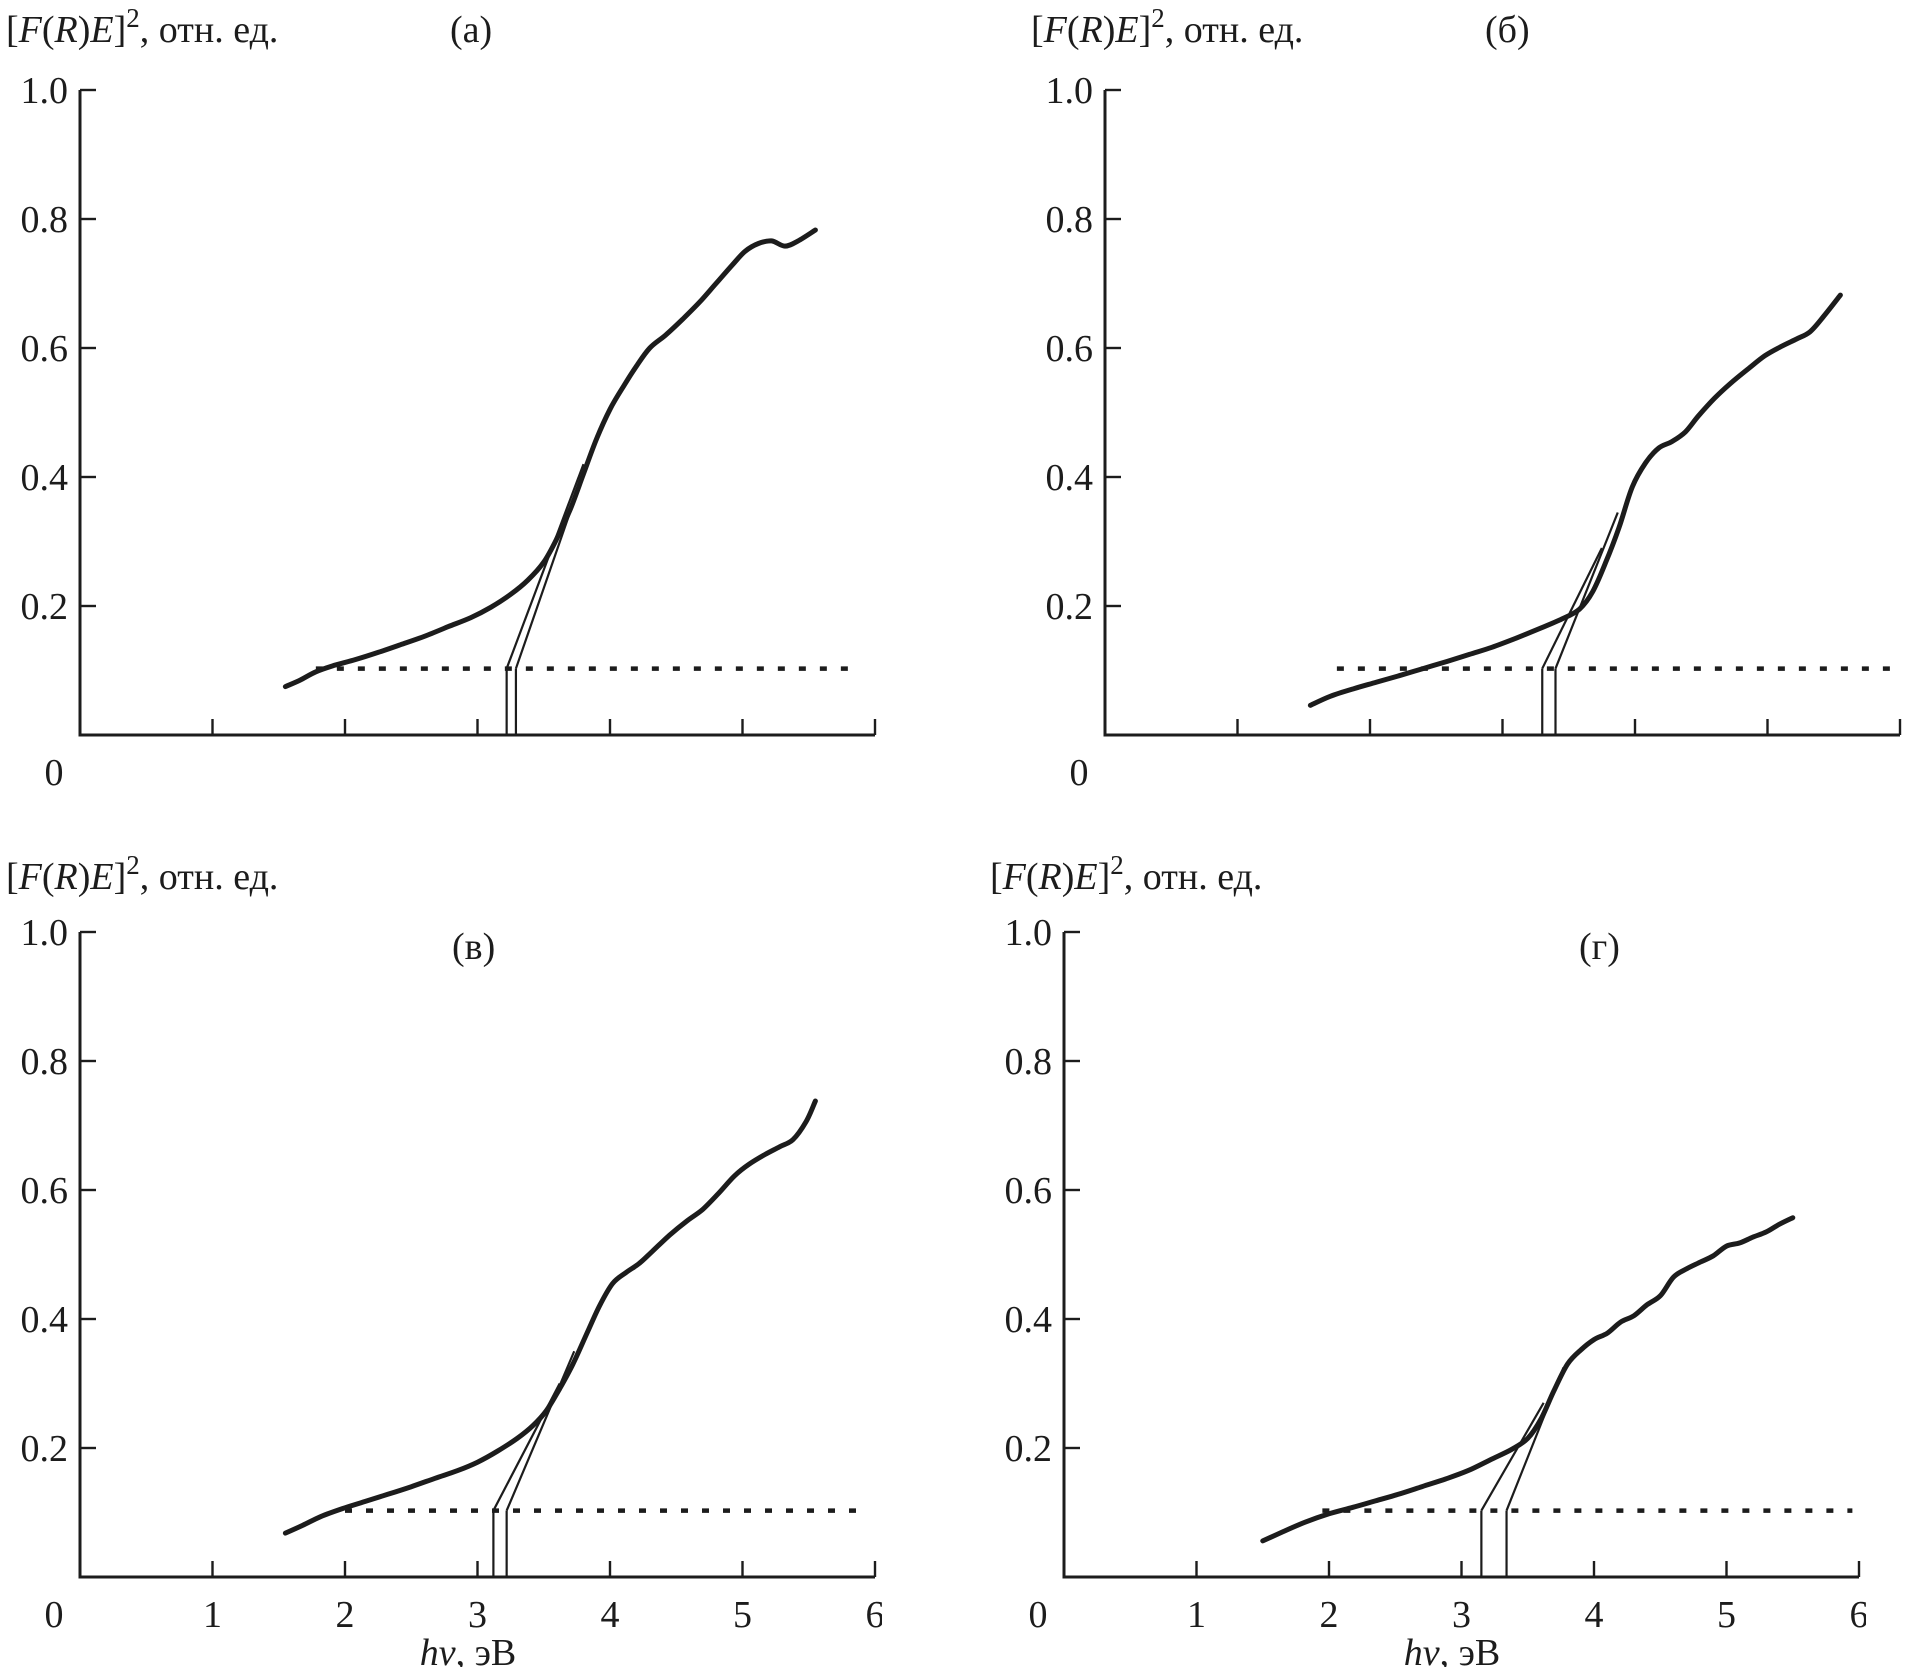 Image resolution: width=1907 pixels, height=1667 pixels. Describe the element at coordinates (1507, 30) in the screenshot. I see `panel-letter: (б)` at that location.